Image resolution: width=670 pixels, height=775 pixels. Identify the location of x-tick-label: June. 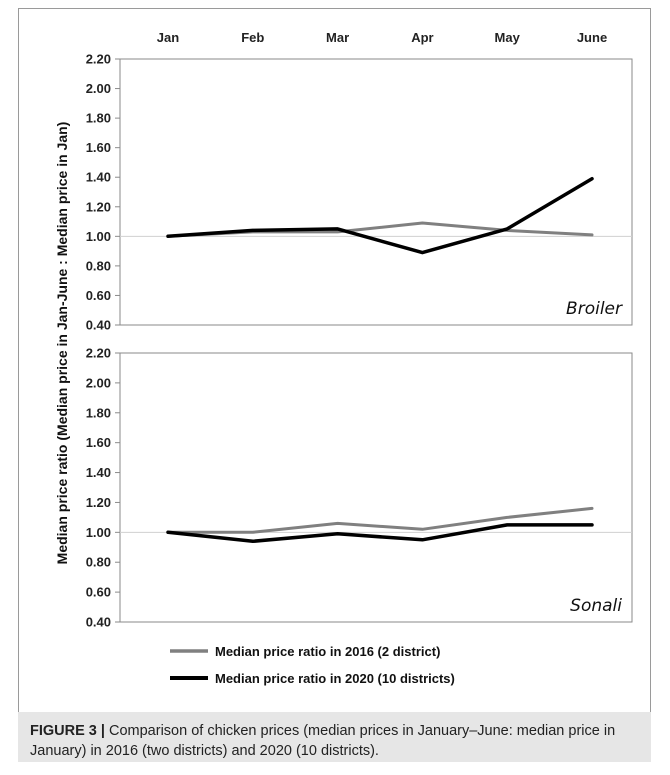
(592, 37).